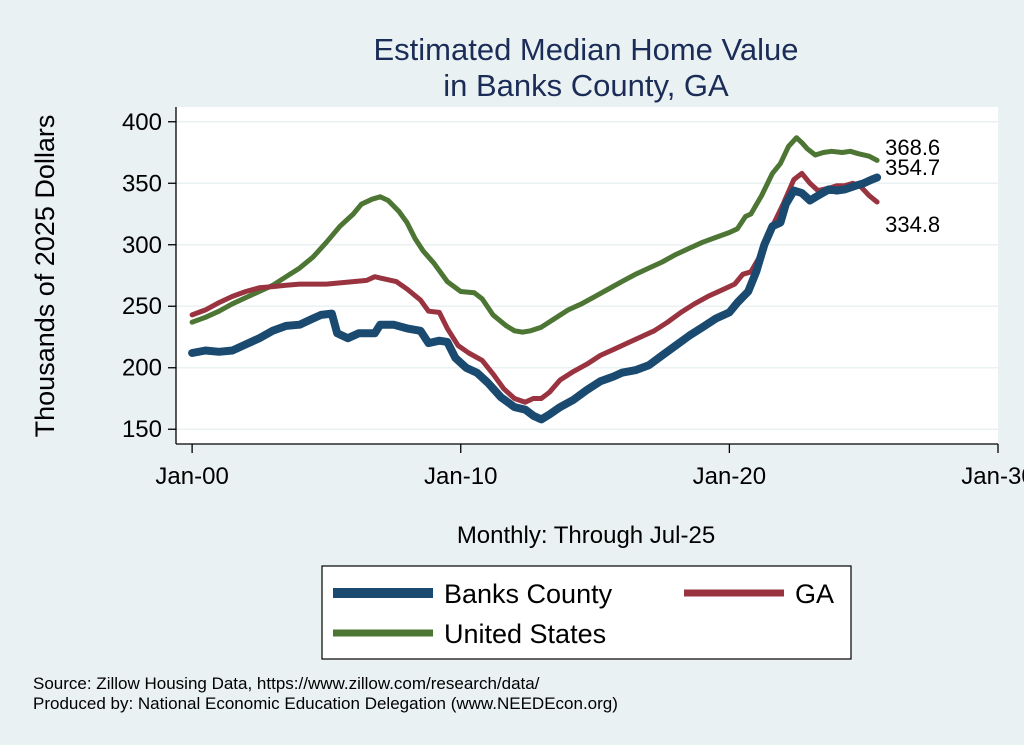 The height and width of the screenshot is (745, 1024). Describe the element at coordinates (912, 224) in the screenshot. I see `end-label-ga: 334.8` at that location.